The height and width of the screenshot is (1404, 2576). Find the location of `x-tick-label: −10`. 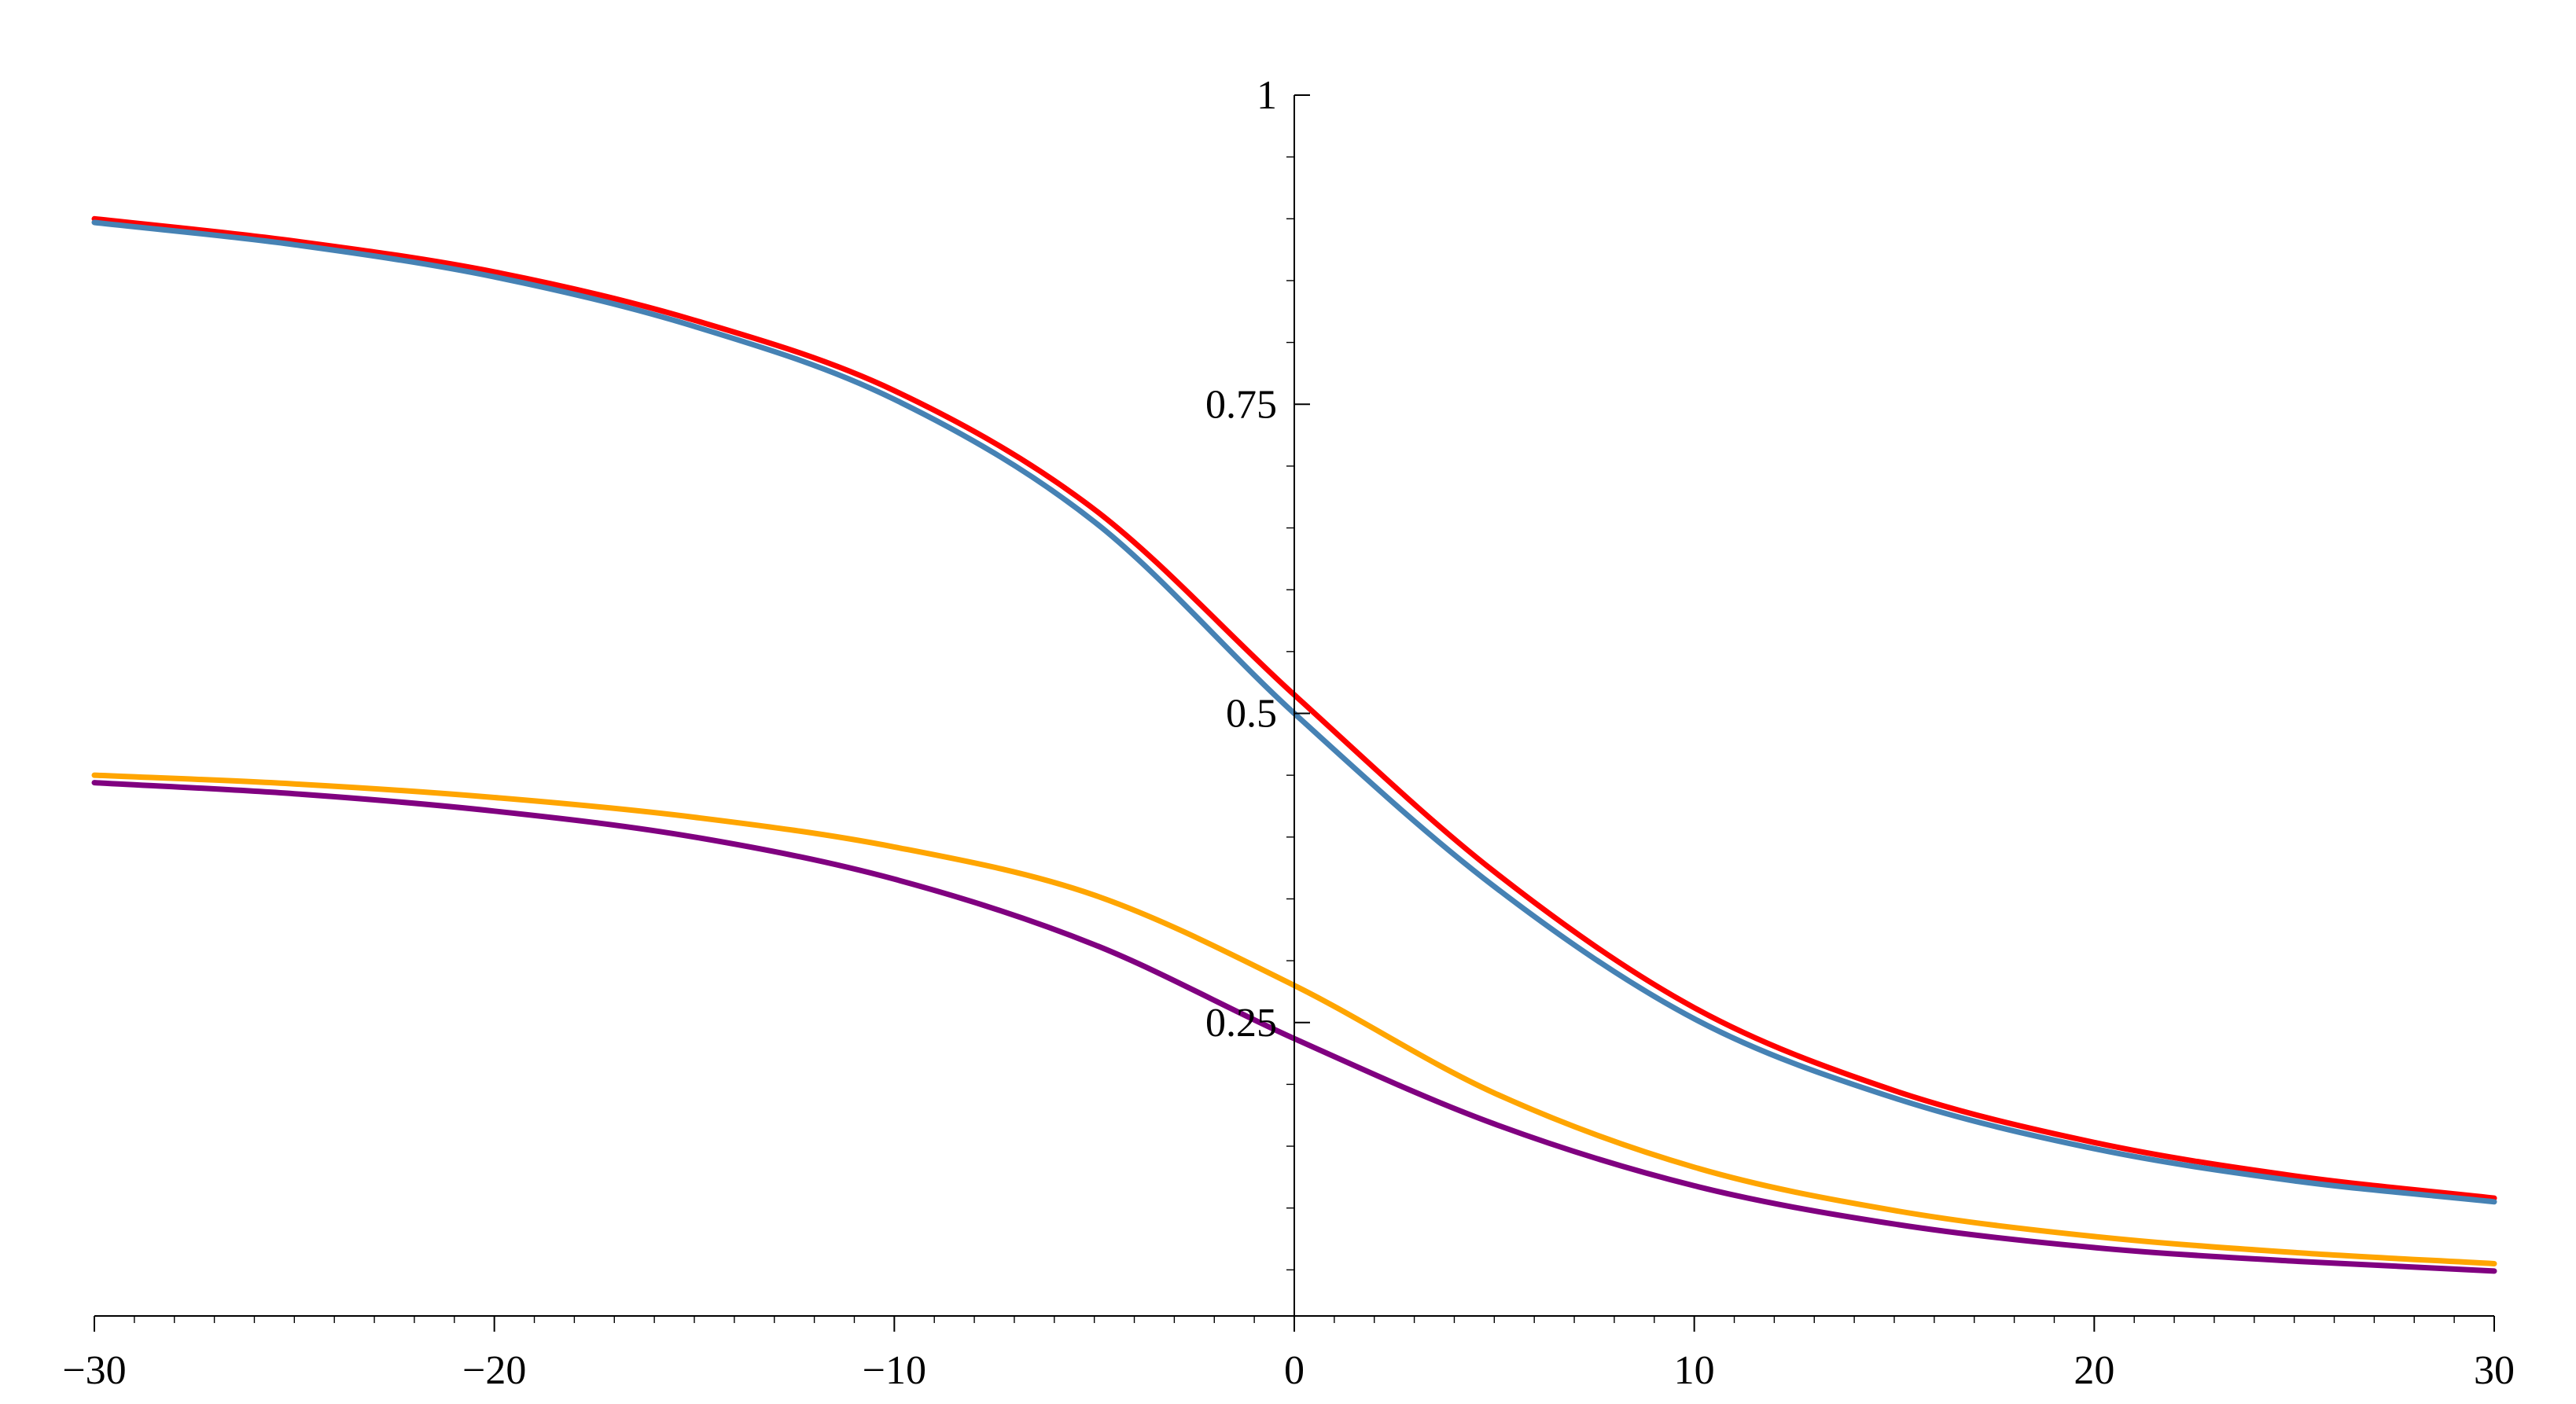

x-tick-label: −10 is located at coordinates (895, 1370).